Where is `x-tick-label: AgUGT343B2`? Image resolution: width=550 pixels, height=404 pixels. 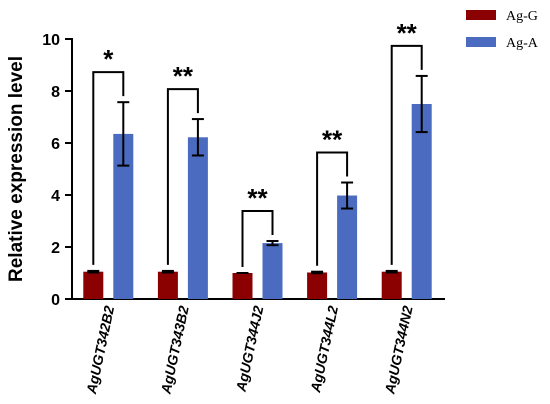 x-tick-label: AgUGT343B2 is located at coordinates (174, 350).